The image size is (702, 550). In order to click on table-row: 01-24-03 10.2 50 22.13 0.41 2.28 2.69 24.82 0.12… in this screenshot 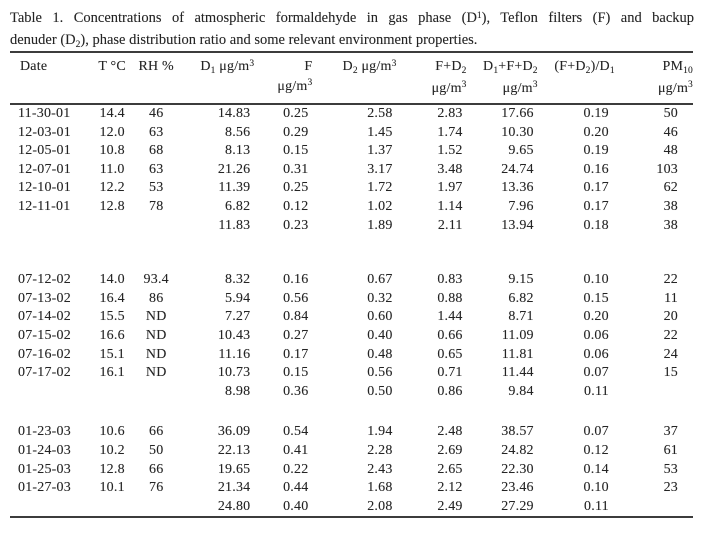, I will do `click(351, 451)`.